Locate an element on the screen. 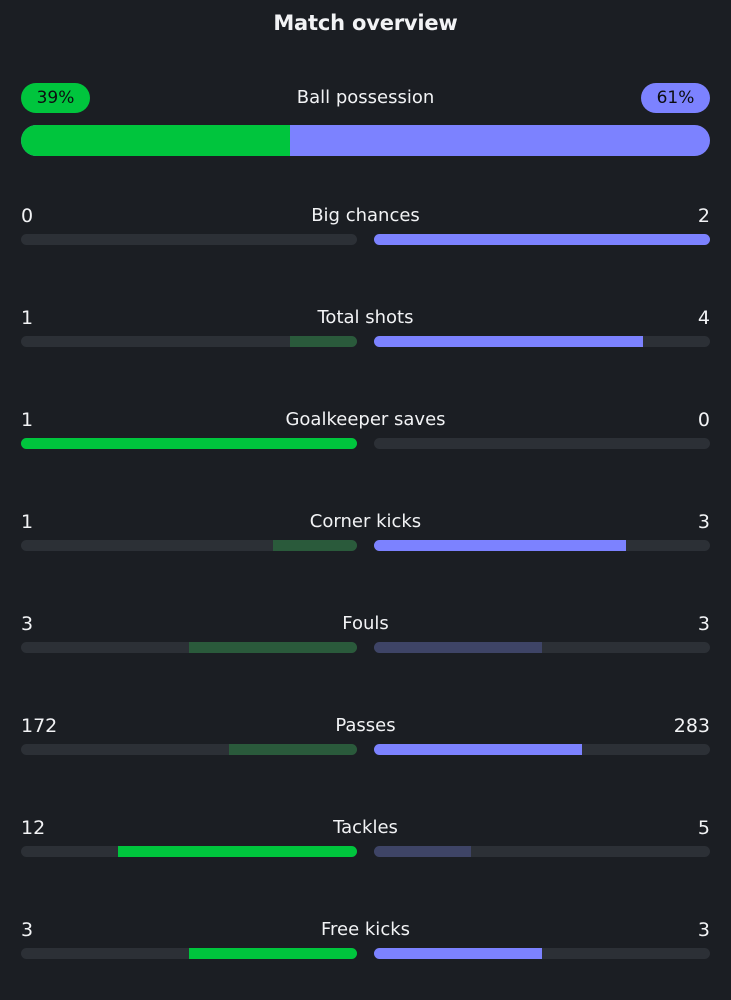 This screenshot has width=731, height=1000. home-possession-badge: 39% is located at coordinates (55, 98).